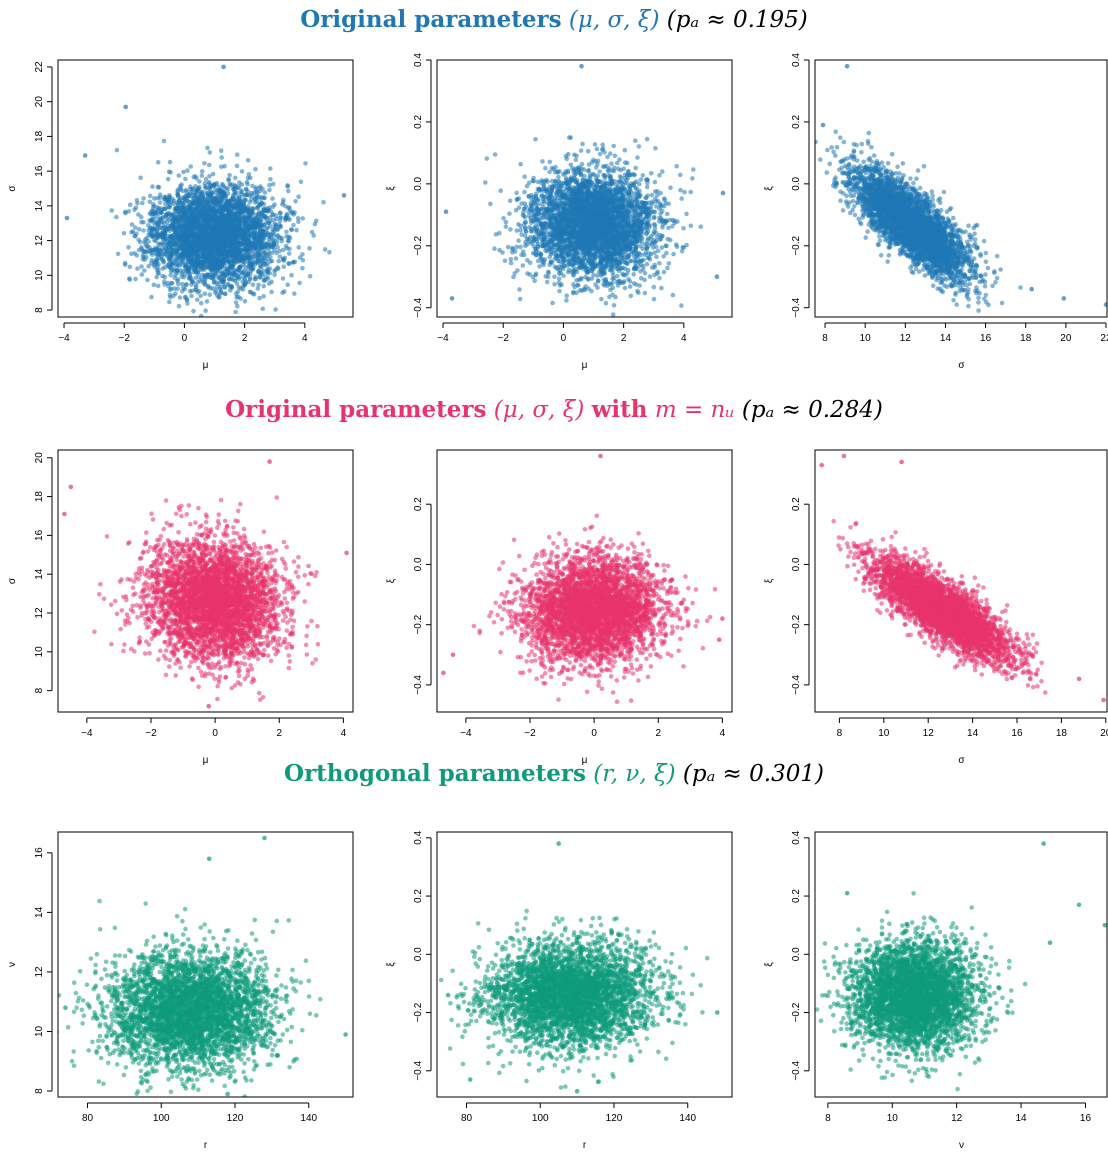  Describe the element at coordinates (695, 410) in the screenshot. I see `row-title-condition: m = nᵤ` at that location.